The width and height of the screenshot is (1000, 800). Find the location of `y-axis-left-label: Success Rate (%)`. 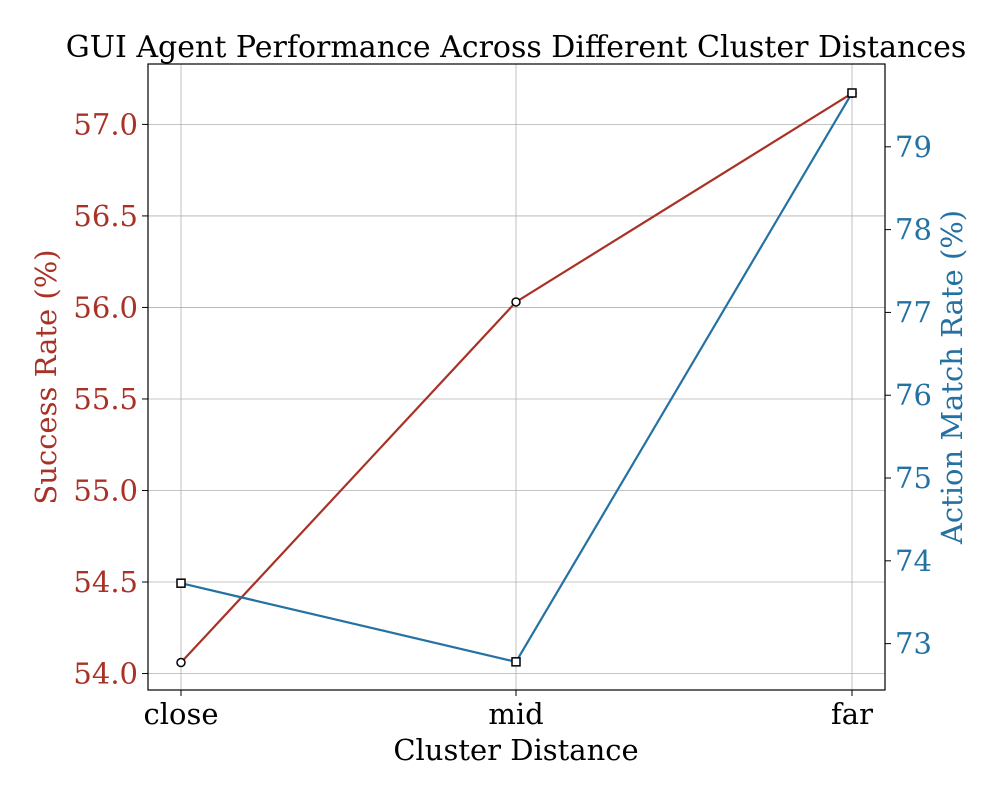

y-axis-left-label: Success Rate (%) is located at coordinates (46, 376).